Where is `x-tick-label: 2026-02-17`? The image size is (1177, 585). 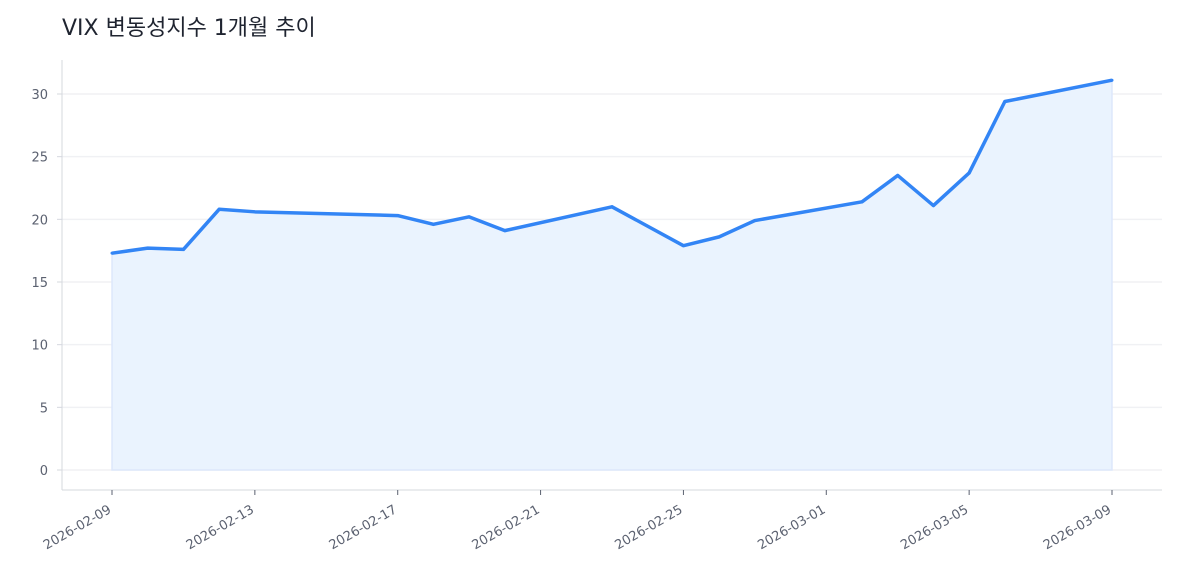
x-tick-label: 2026-02-17 is located at coordinates (363, 527).